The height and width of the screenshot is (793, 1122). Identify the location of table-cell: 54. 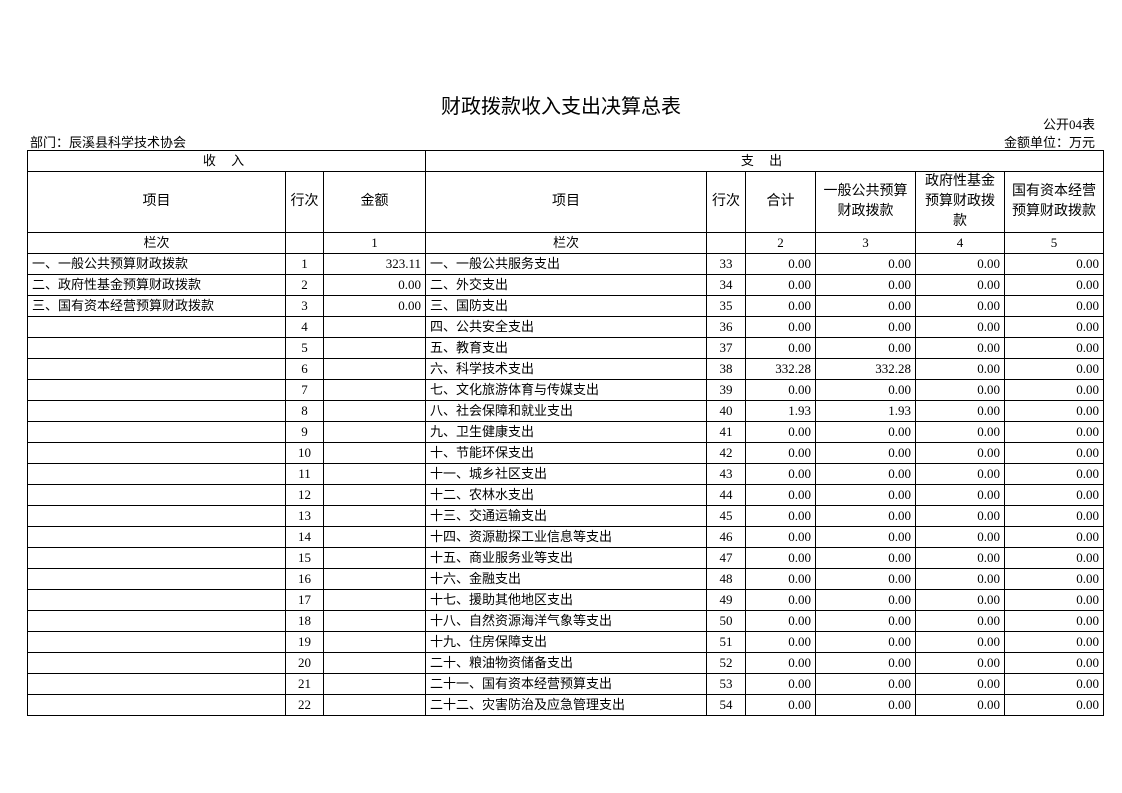
(726, 705).